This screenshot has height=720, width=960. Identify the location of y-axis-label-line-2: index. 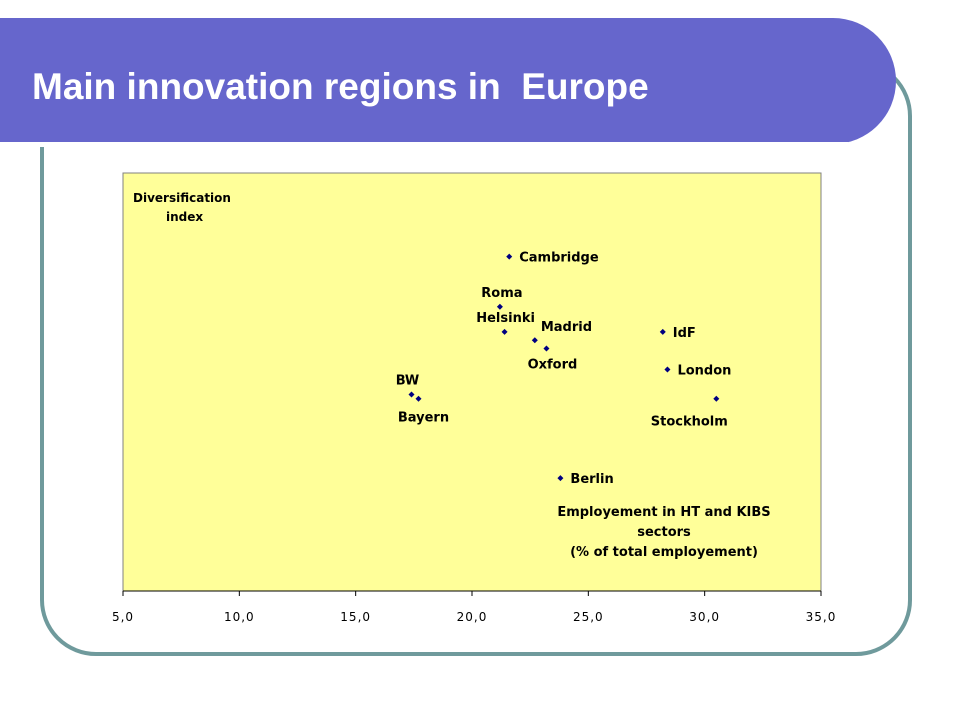
(184, 217).